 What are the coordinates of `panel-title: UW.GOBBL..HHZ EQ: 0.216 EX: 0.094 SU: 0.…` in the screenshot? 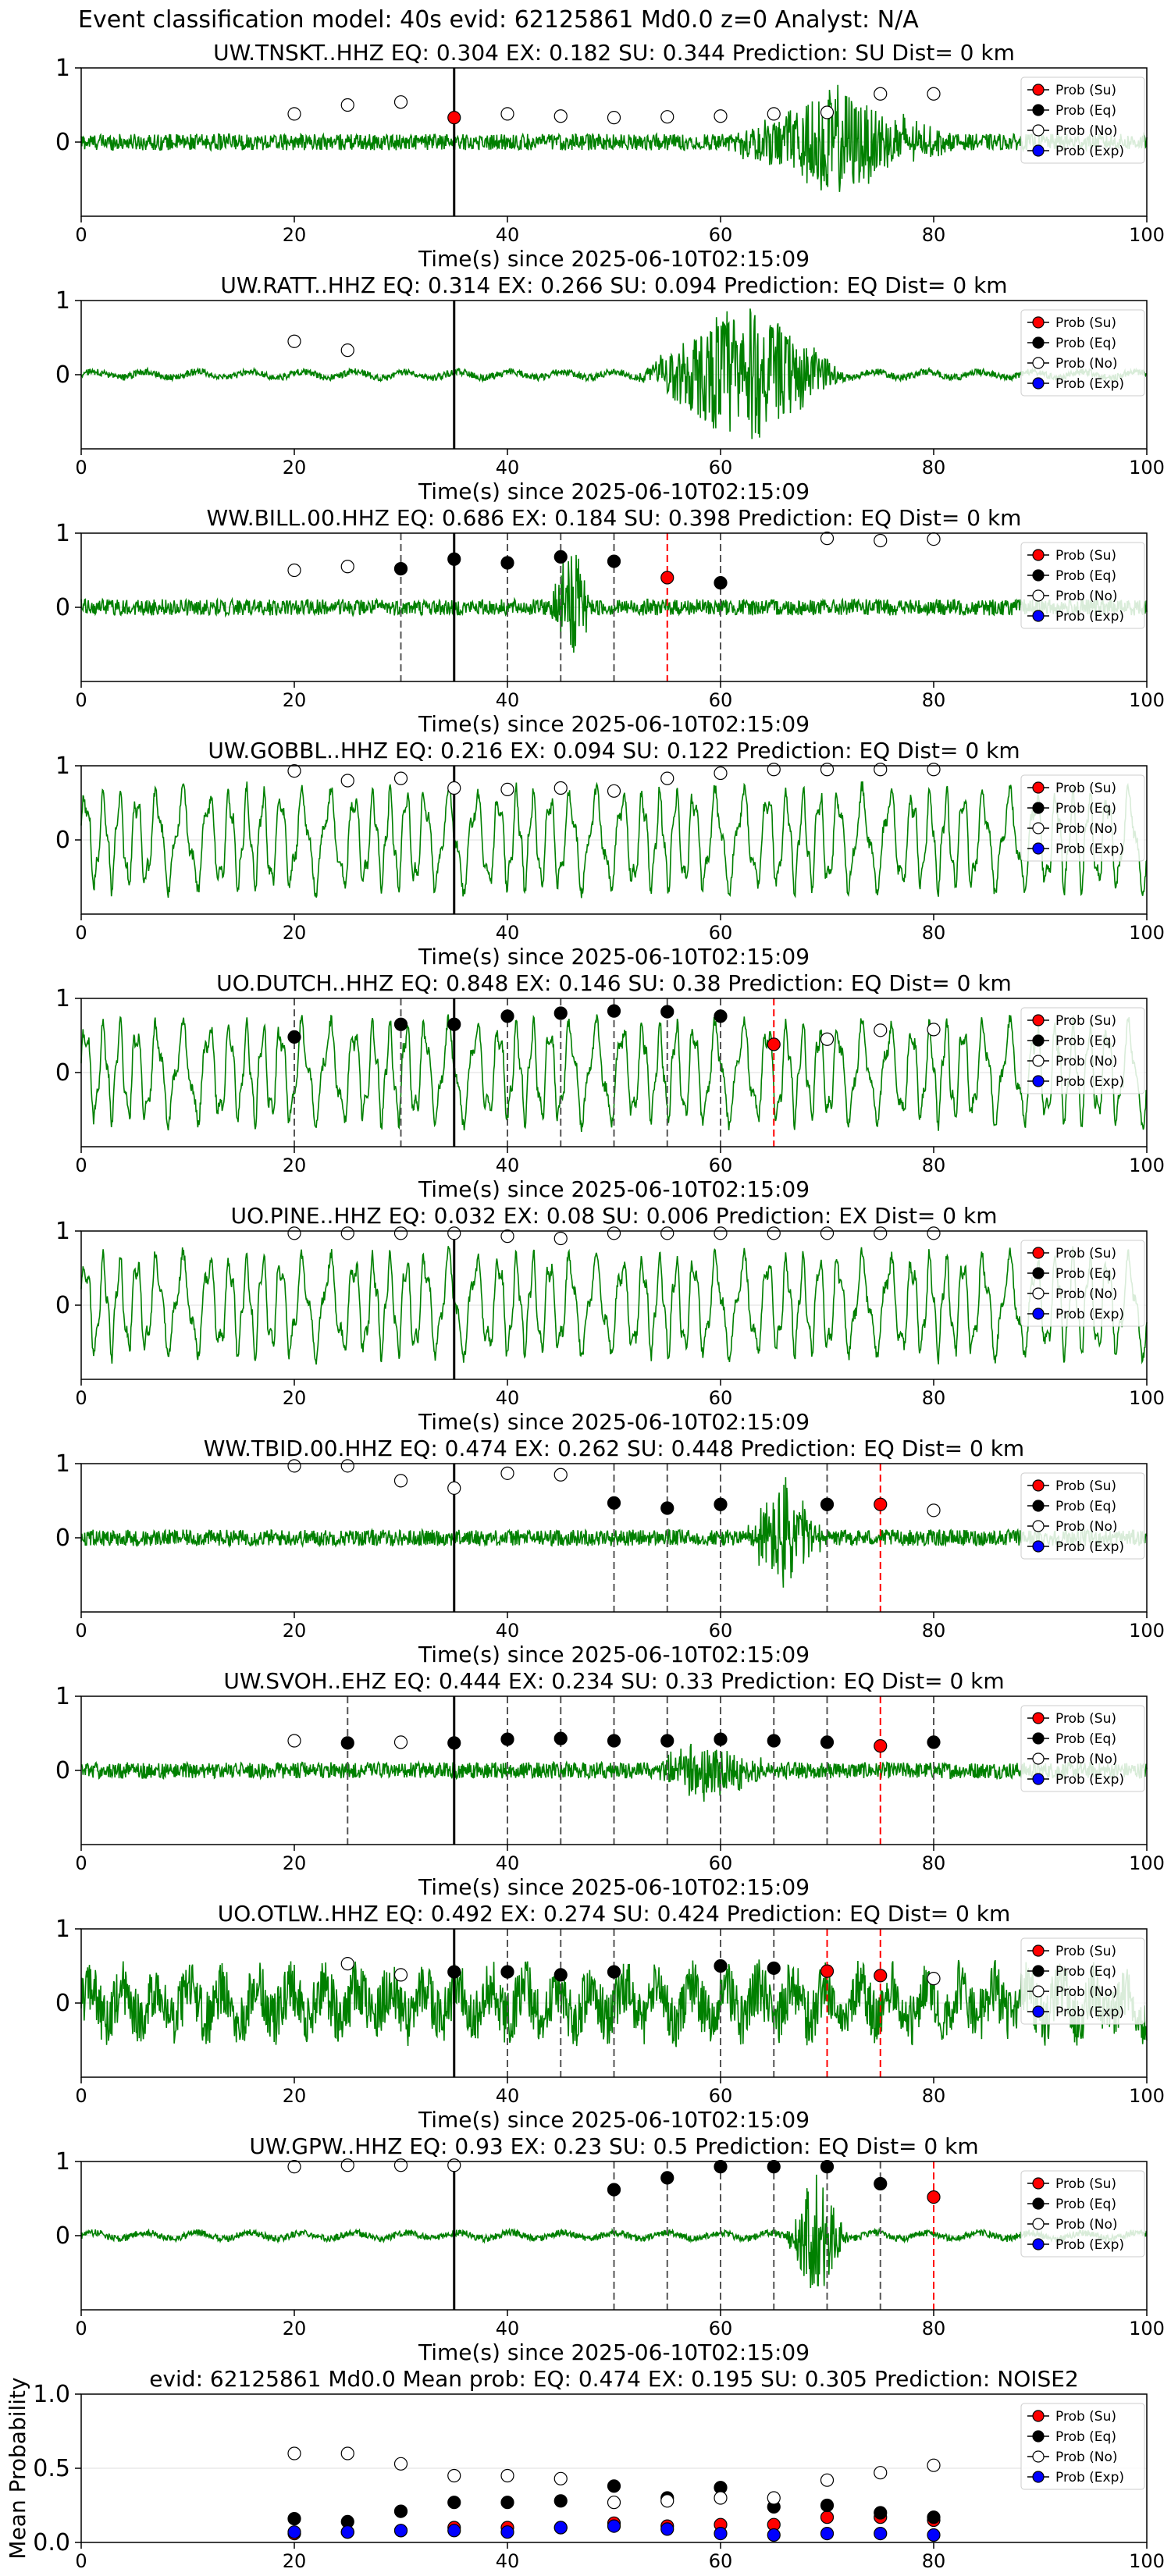 It's located at (614, 750).